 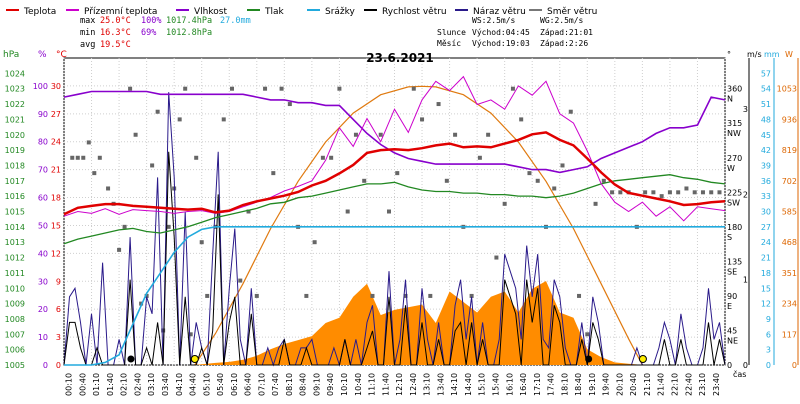 I want to click on stat-temp: 19.5°C, so click(x=115, y=45).